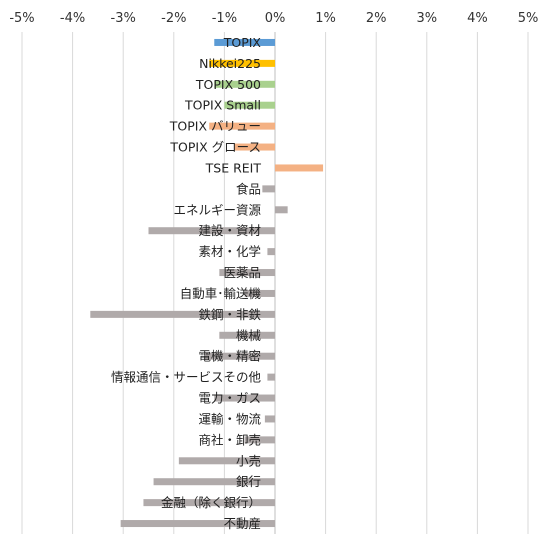  Describe the element at coordinates (186, 377) in the screenshot. I see `category-label: 情報通信・サービスその他` at that location.